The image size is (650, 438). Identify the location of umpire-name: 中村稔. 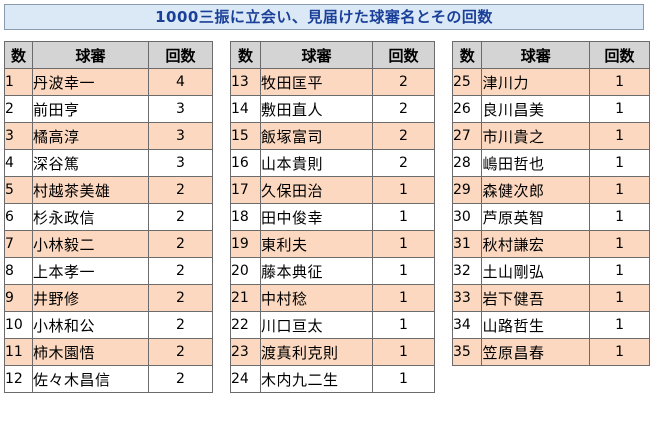
(316, 298).